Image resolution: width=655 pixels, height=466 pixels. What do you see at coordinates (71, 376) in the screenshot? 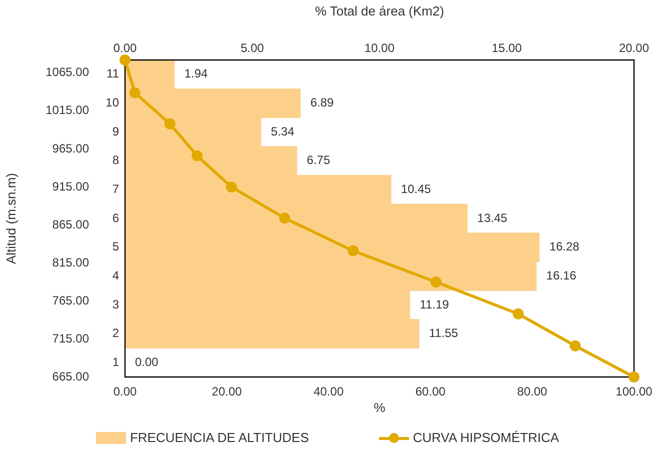
I see `y-tick-label: 665.00` at bounding box center [71, 376].